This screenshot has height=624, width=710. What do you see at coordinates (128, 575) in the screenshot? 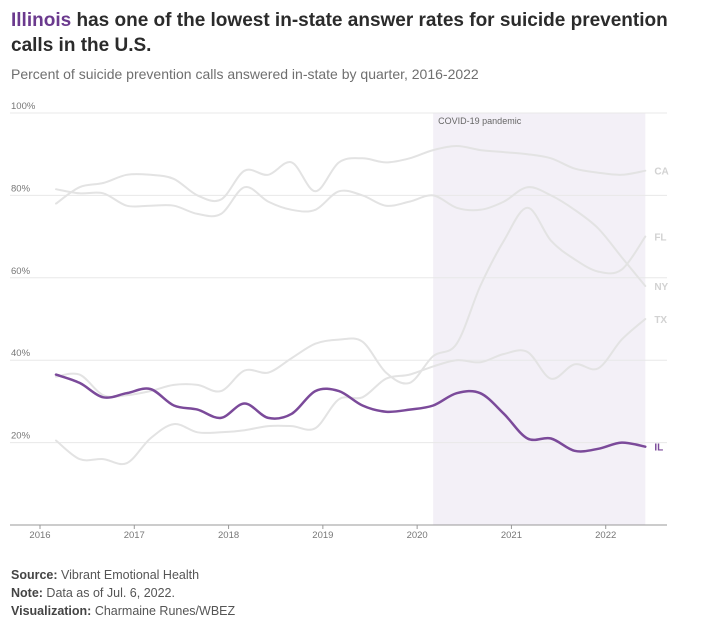
I see `source-text: Vibrant Emotional Health` at bounding box center [128, 575].